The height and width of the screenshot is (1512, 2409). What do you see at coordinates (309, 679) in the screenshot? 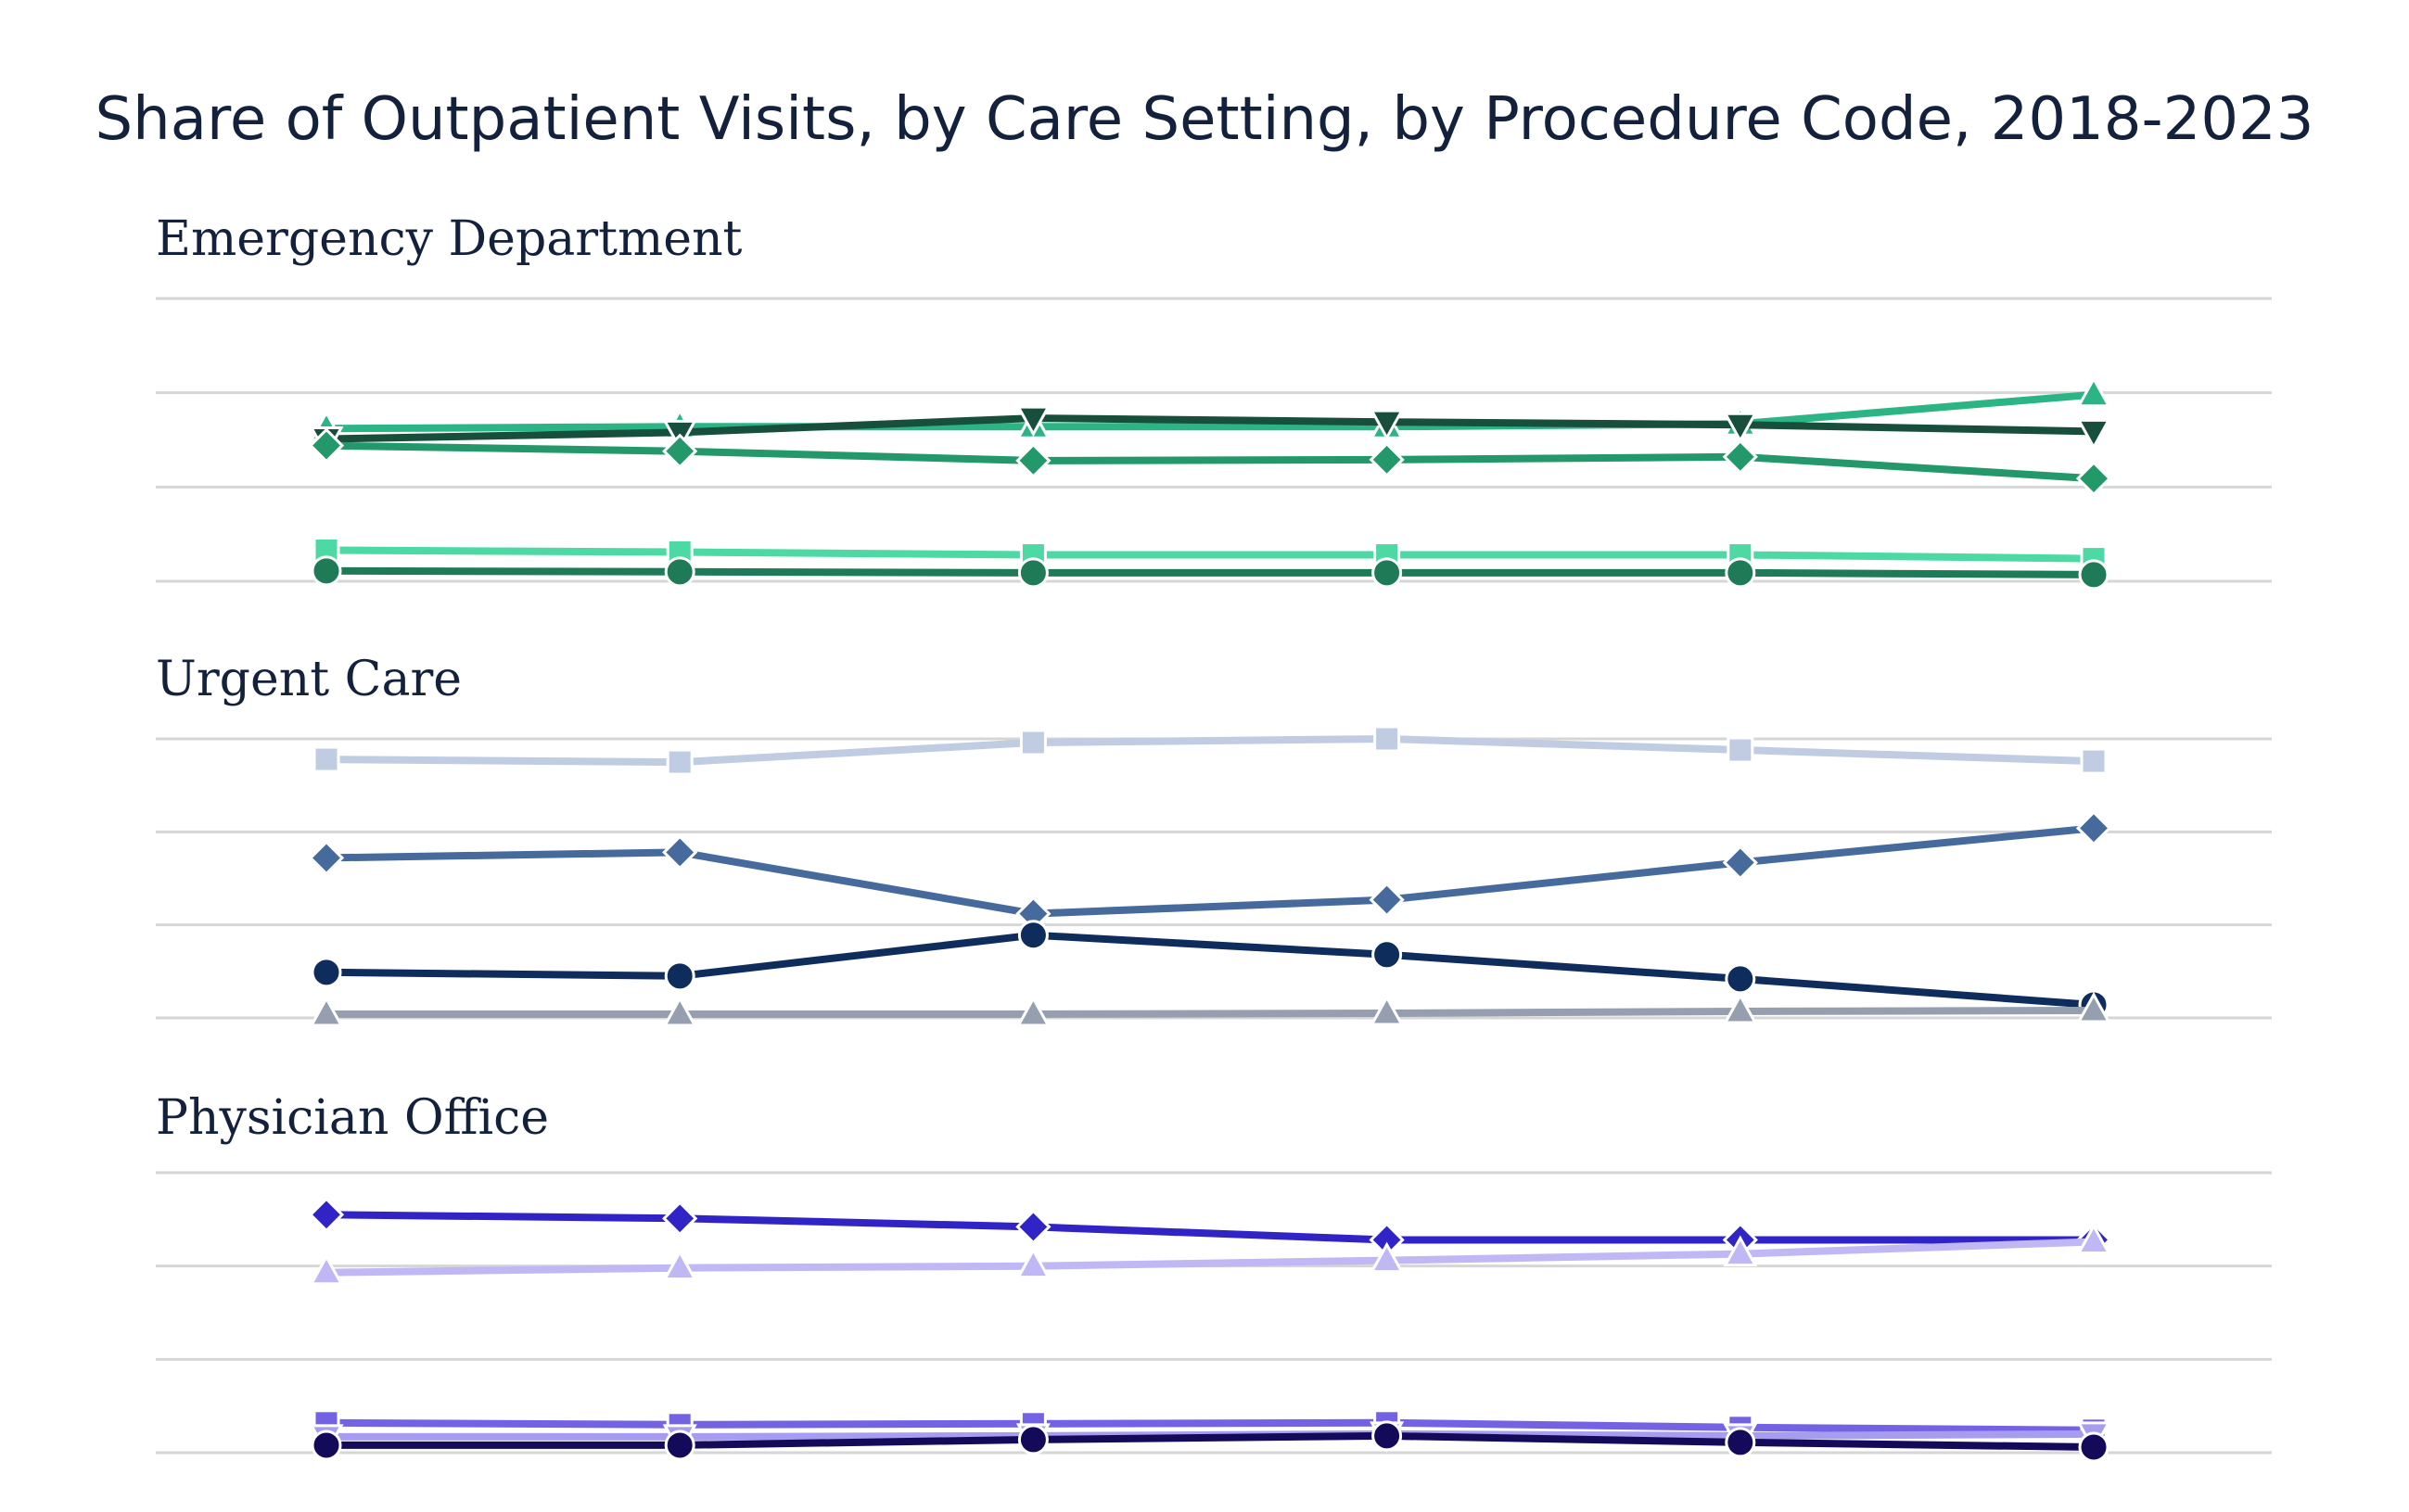
I see `panel-title: Urgent Care` at bounding box center [309, 679].